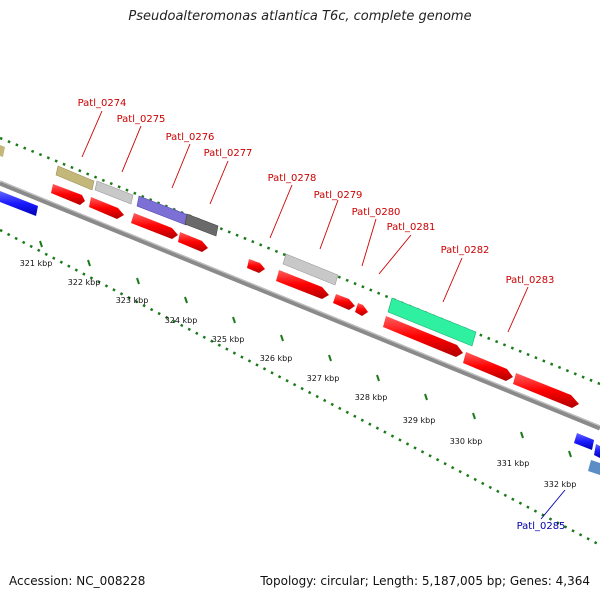 This screenshot has height=600, width=600. Describe the element at coordinates (530, 280) in the screenshot. I see `gene-label: Patl_0283` at that location.